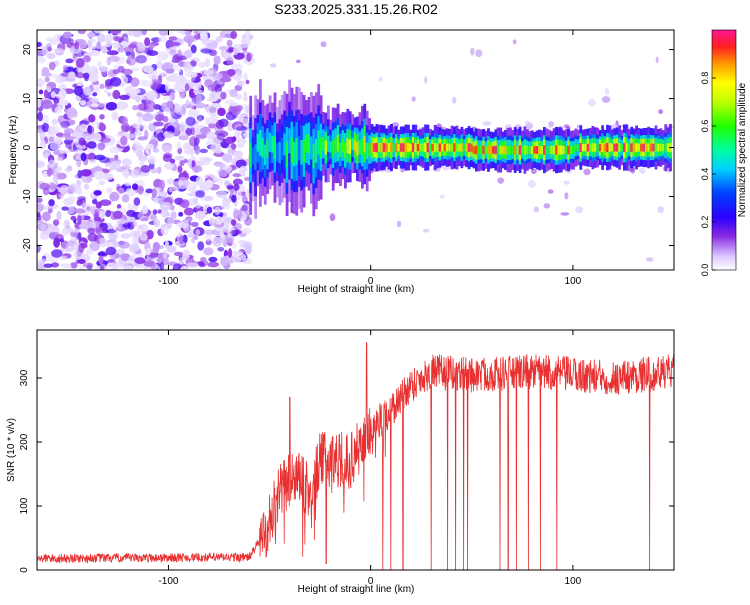 The image size is (750, 605). What do you see at coordinates (27, 245) in the screenshot?
I see `y-tick-label: -20` at bounding box center [27, 245].